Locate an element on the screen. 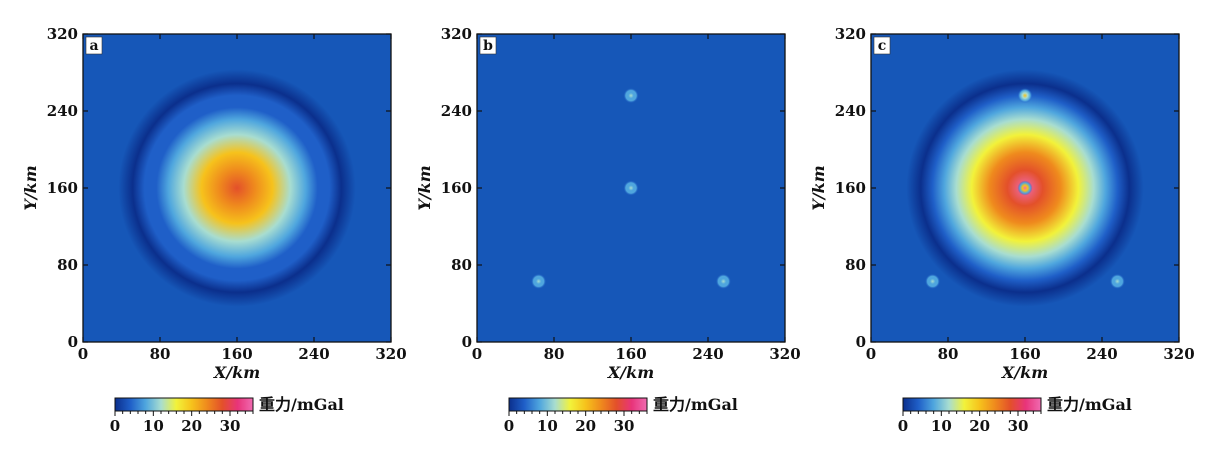 Image resolution: width=1210 pixels, height=451 pixels. panel-label: b is located at coordinates (488, 46).